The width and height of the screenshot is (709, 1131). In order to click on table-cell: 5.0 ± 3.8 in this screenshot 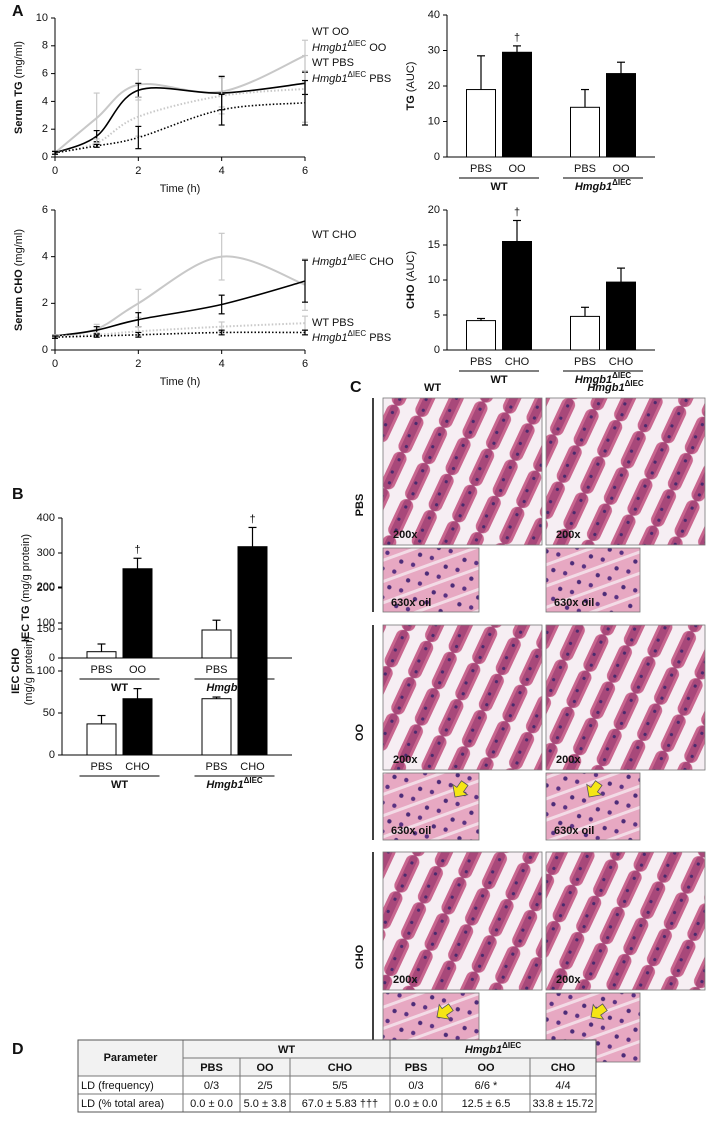, I will do `click(265, 1104)`.